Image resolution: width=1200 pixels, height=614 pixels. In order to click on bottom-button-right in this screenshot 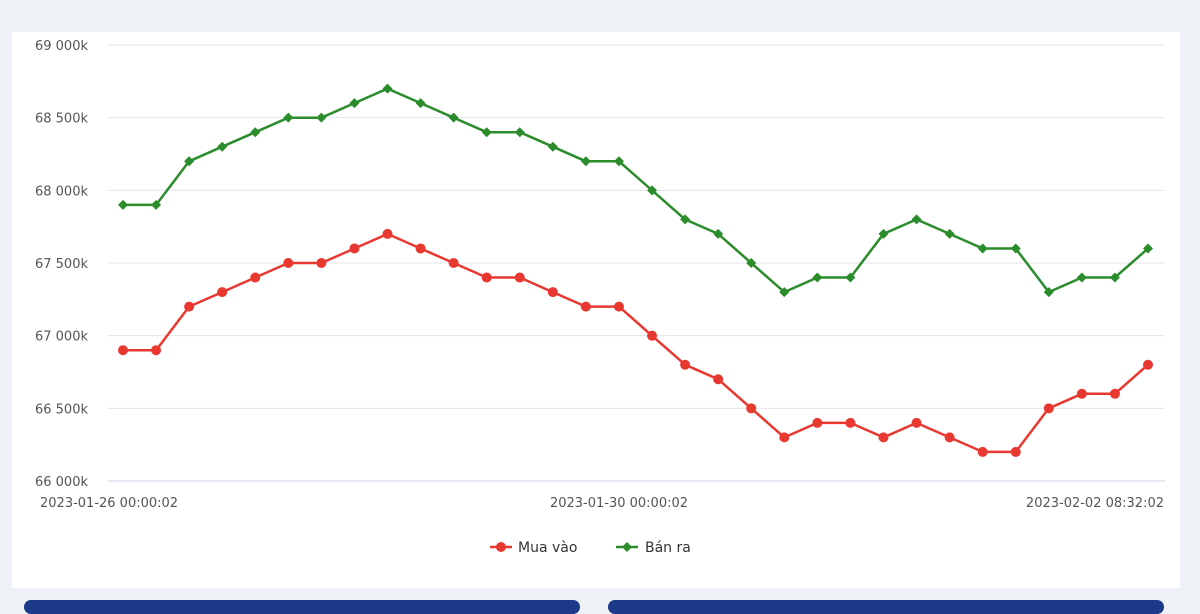, I will do `click(886, 607)`.